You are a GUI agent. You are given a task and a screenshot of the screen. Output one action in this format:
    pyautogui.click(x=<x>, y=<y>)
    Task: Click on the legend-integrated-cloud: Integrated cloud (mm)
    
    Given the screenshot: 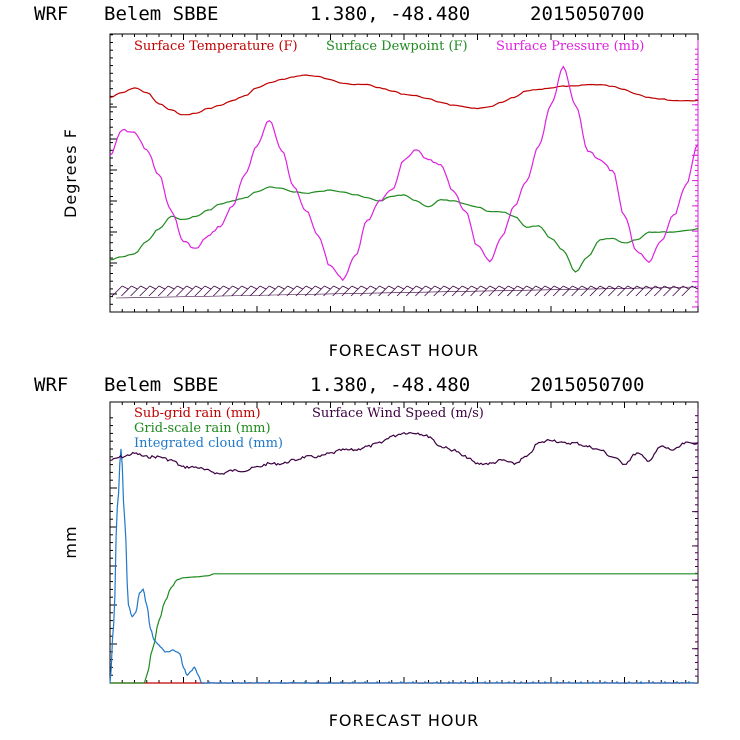 What is the action you would take?
    pyautogui.click(x=208, y=443)
    